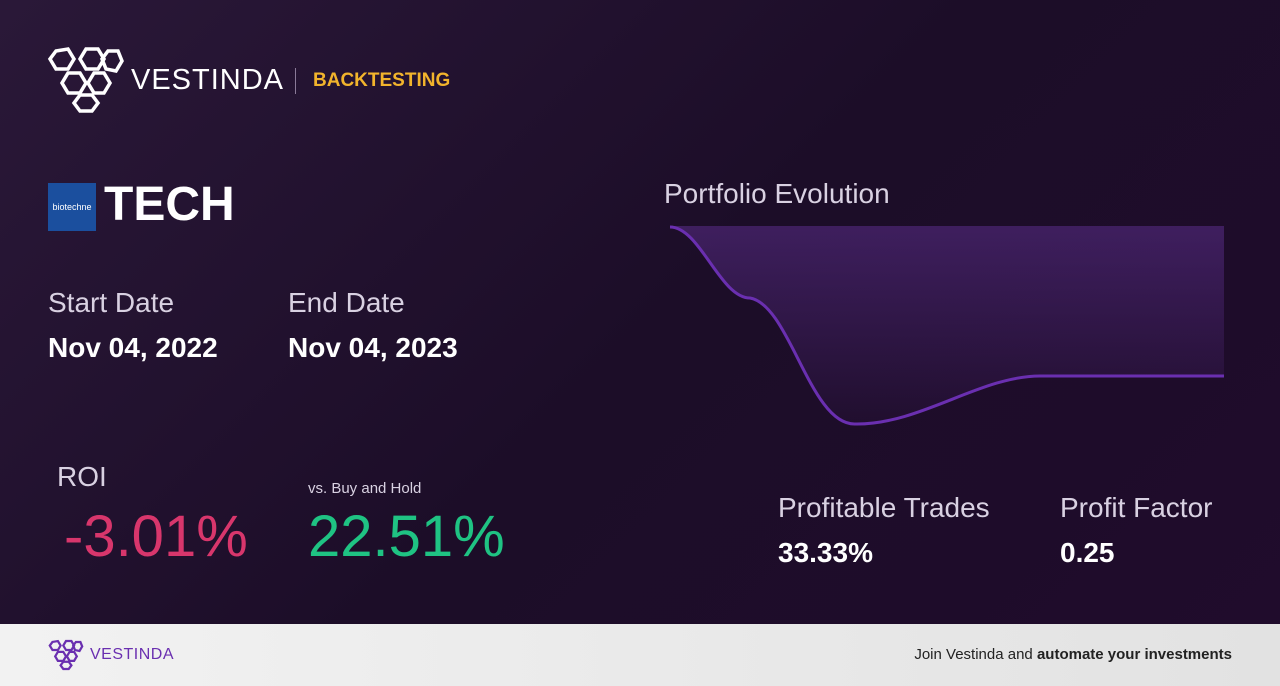  I want to click on profitable-trades-value: 33.33%, so click(825, 552).